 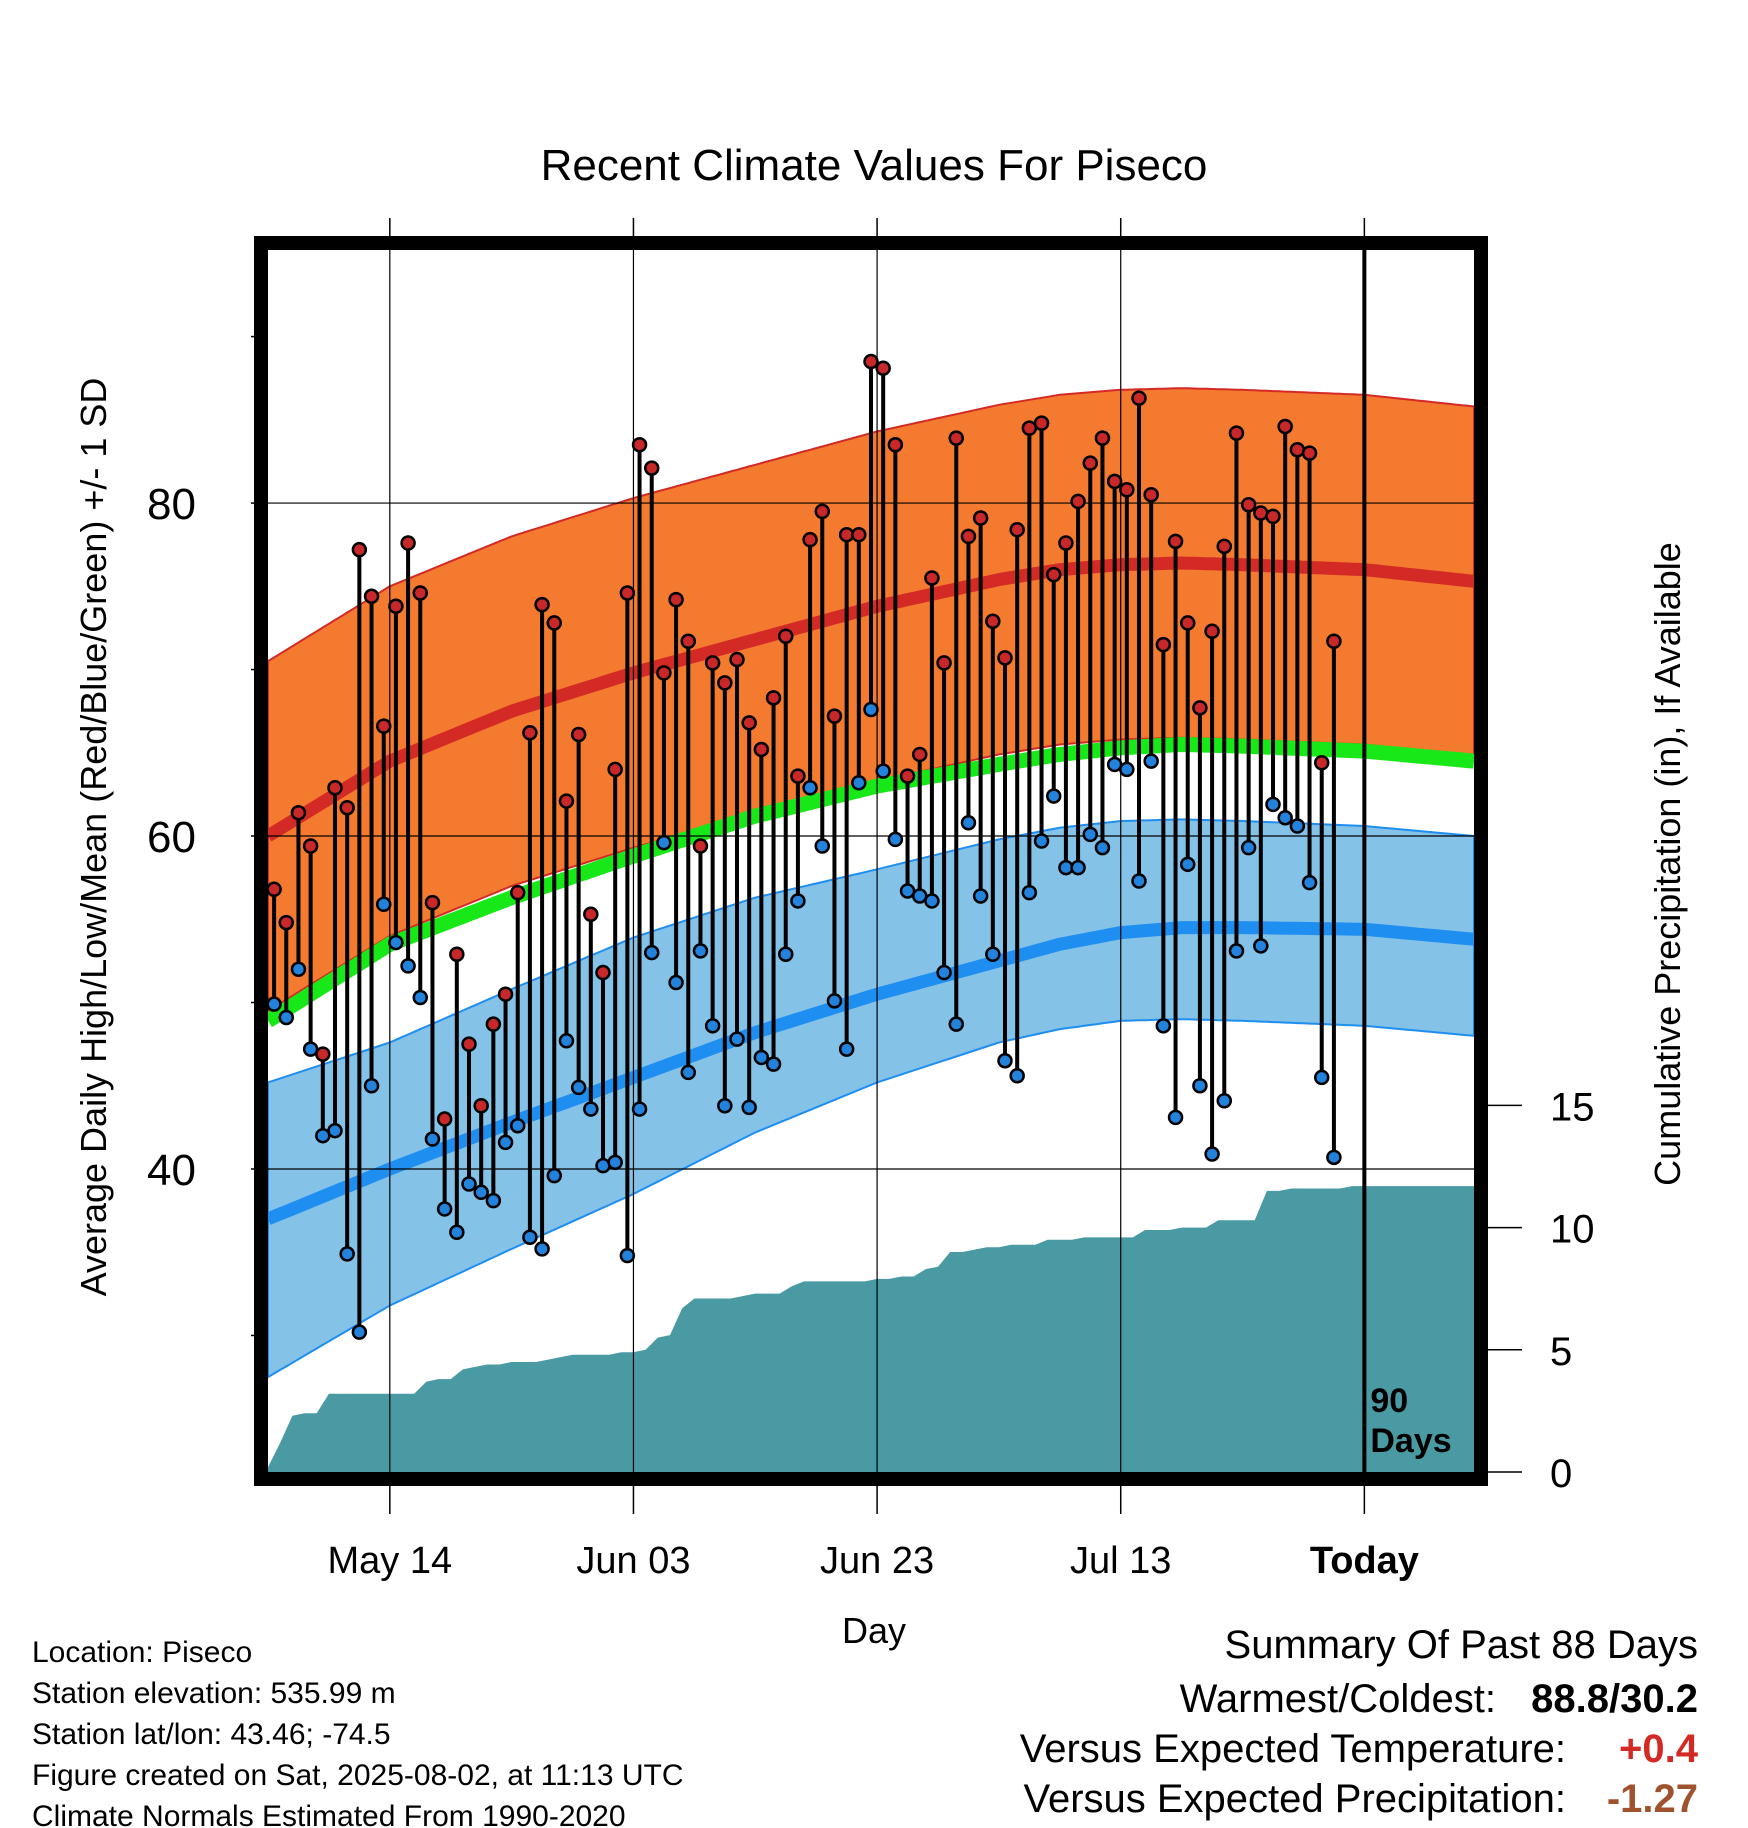 I want to click on summary-title: Summary Of Past 88 Days, so click(x=1461, y=1645).